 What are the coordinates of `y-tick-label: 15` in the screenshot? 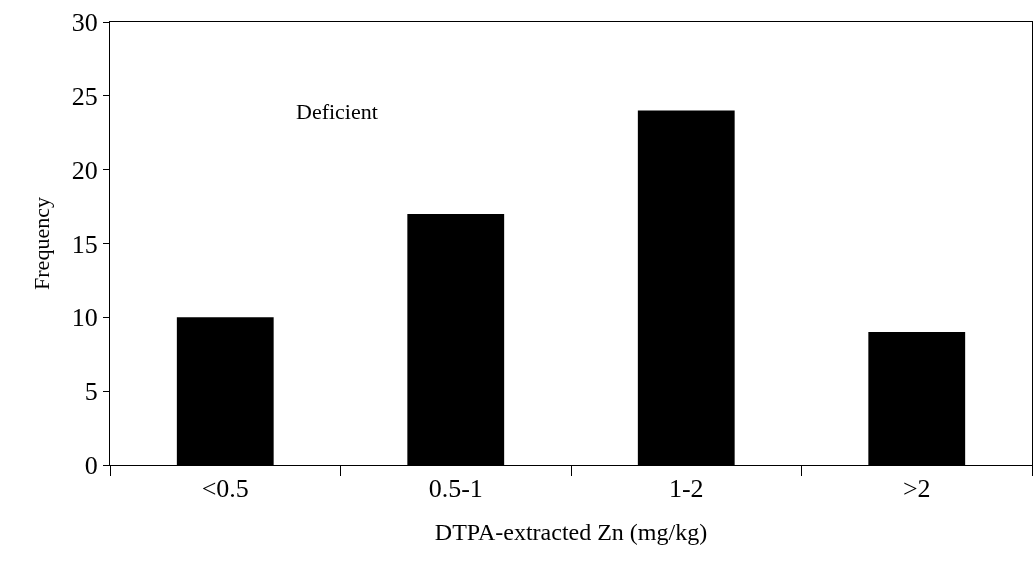 It's located at (84, 244).